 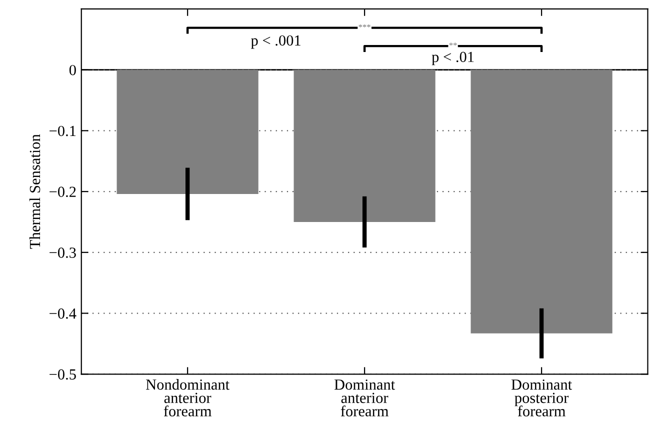 What do you see at coordinates (63, 131) in the screenshot?
I see `y-tick-label: −0.1` at bounding box center [63, 131].